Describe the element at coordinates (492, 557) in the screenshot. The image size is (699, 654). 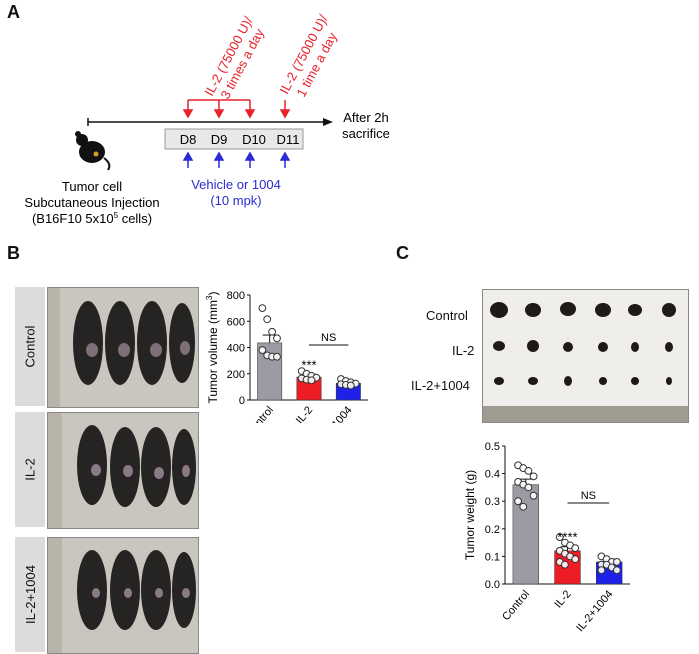
I see `y-tick-label: 0.1` at that location.